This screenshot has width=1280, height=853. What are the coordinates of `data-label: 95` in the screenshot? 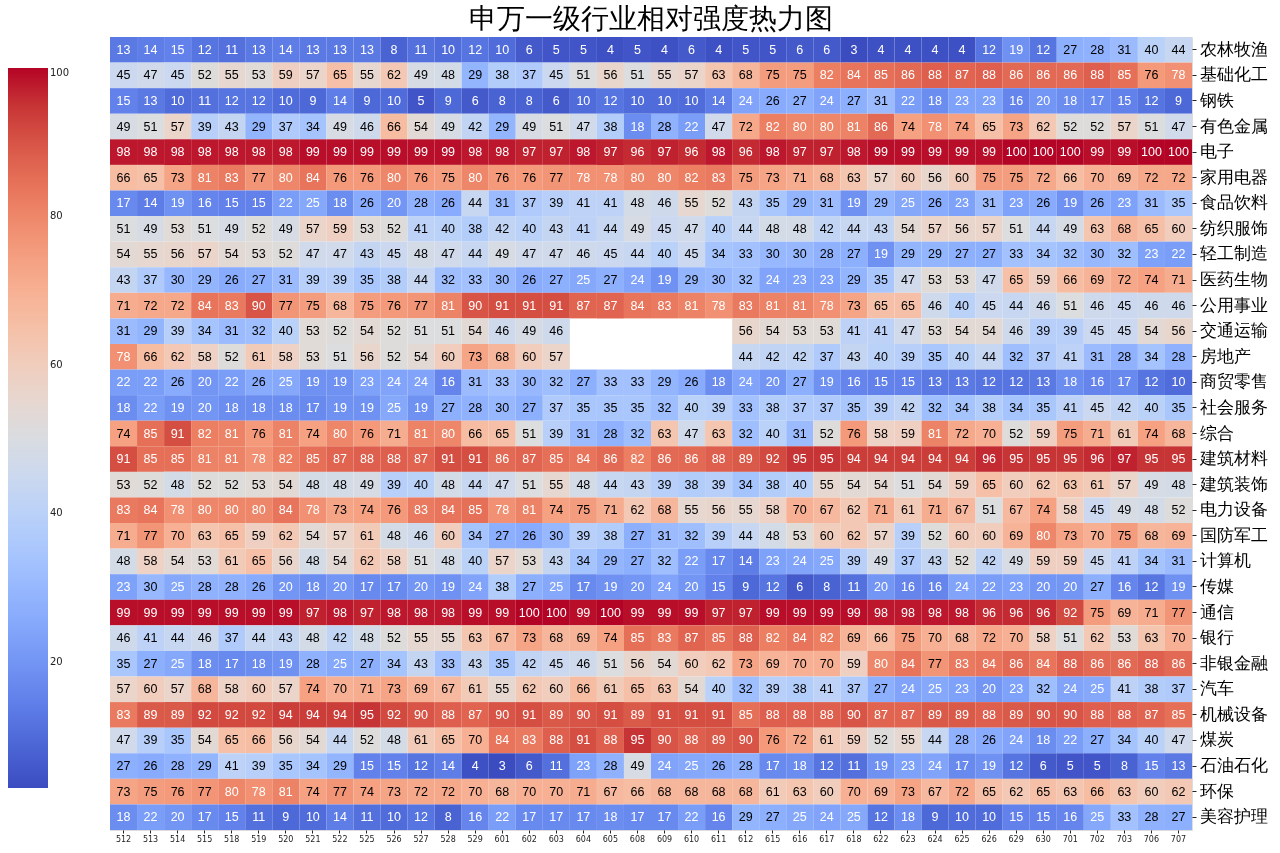 It's located at (1016, 459).